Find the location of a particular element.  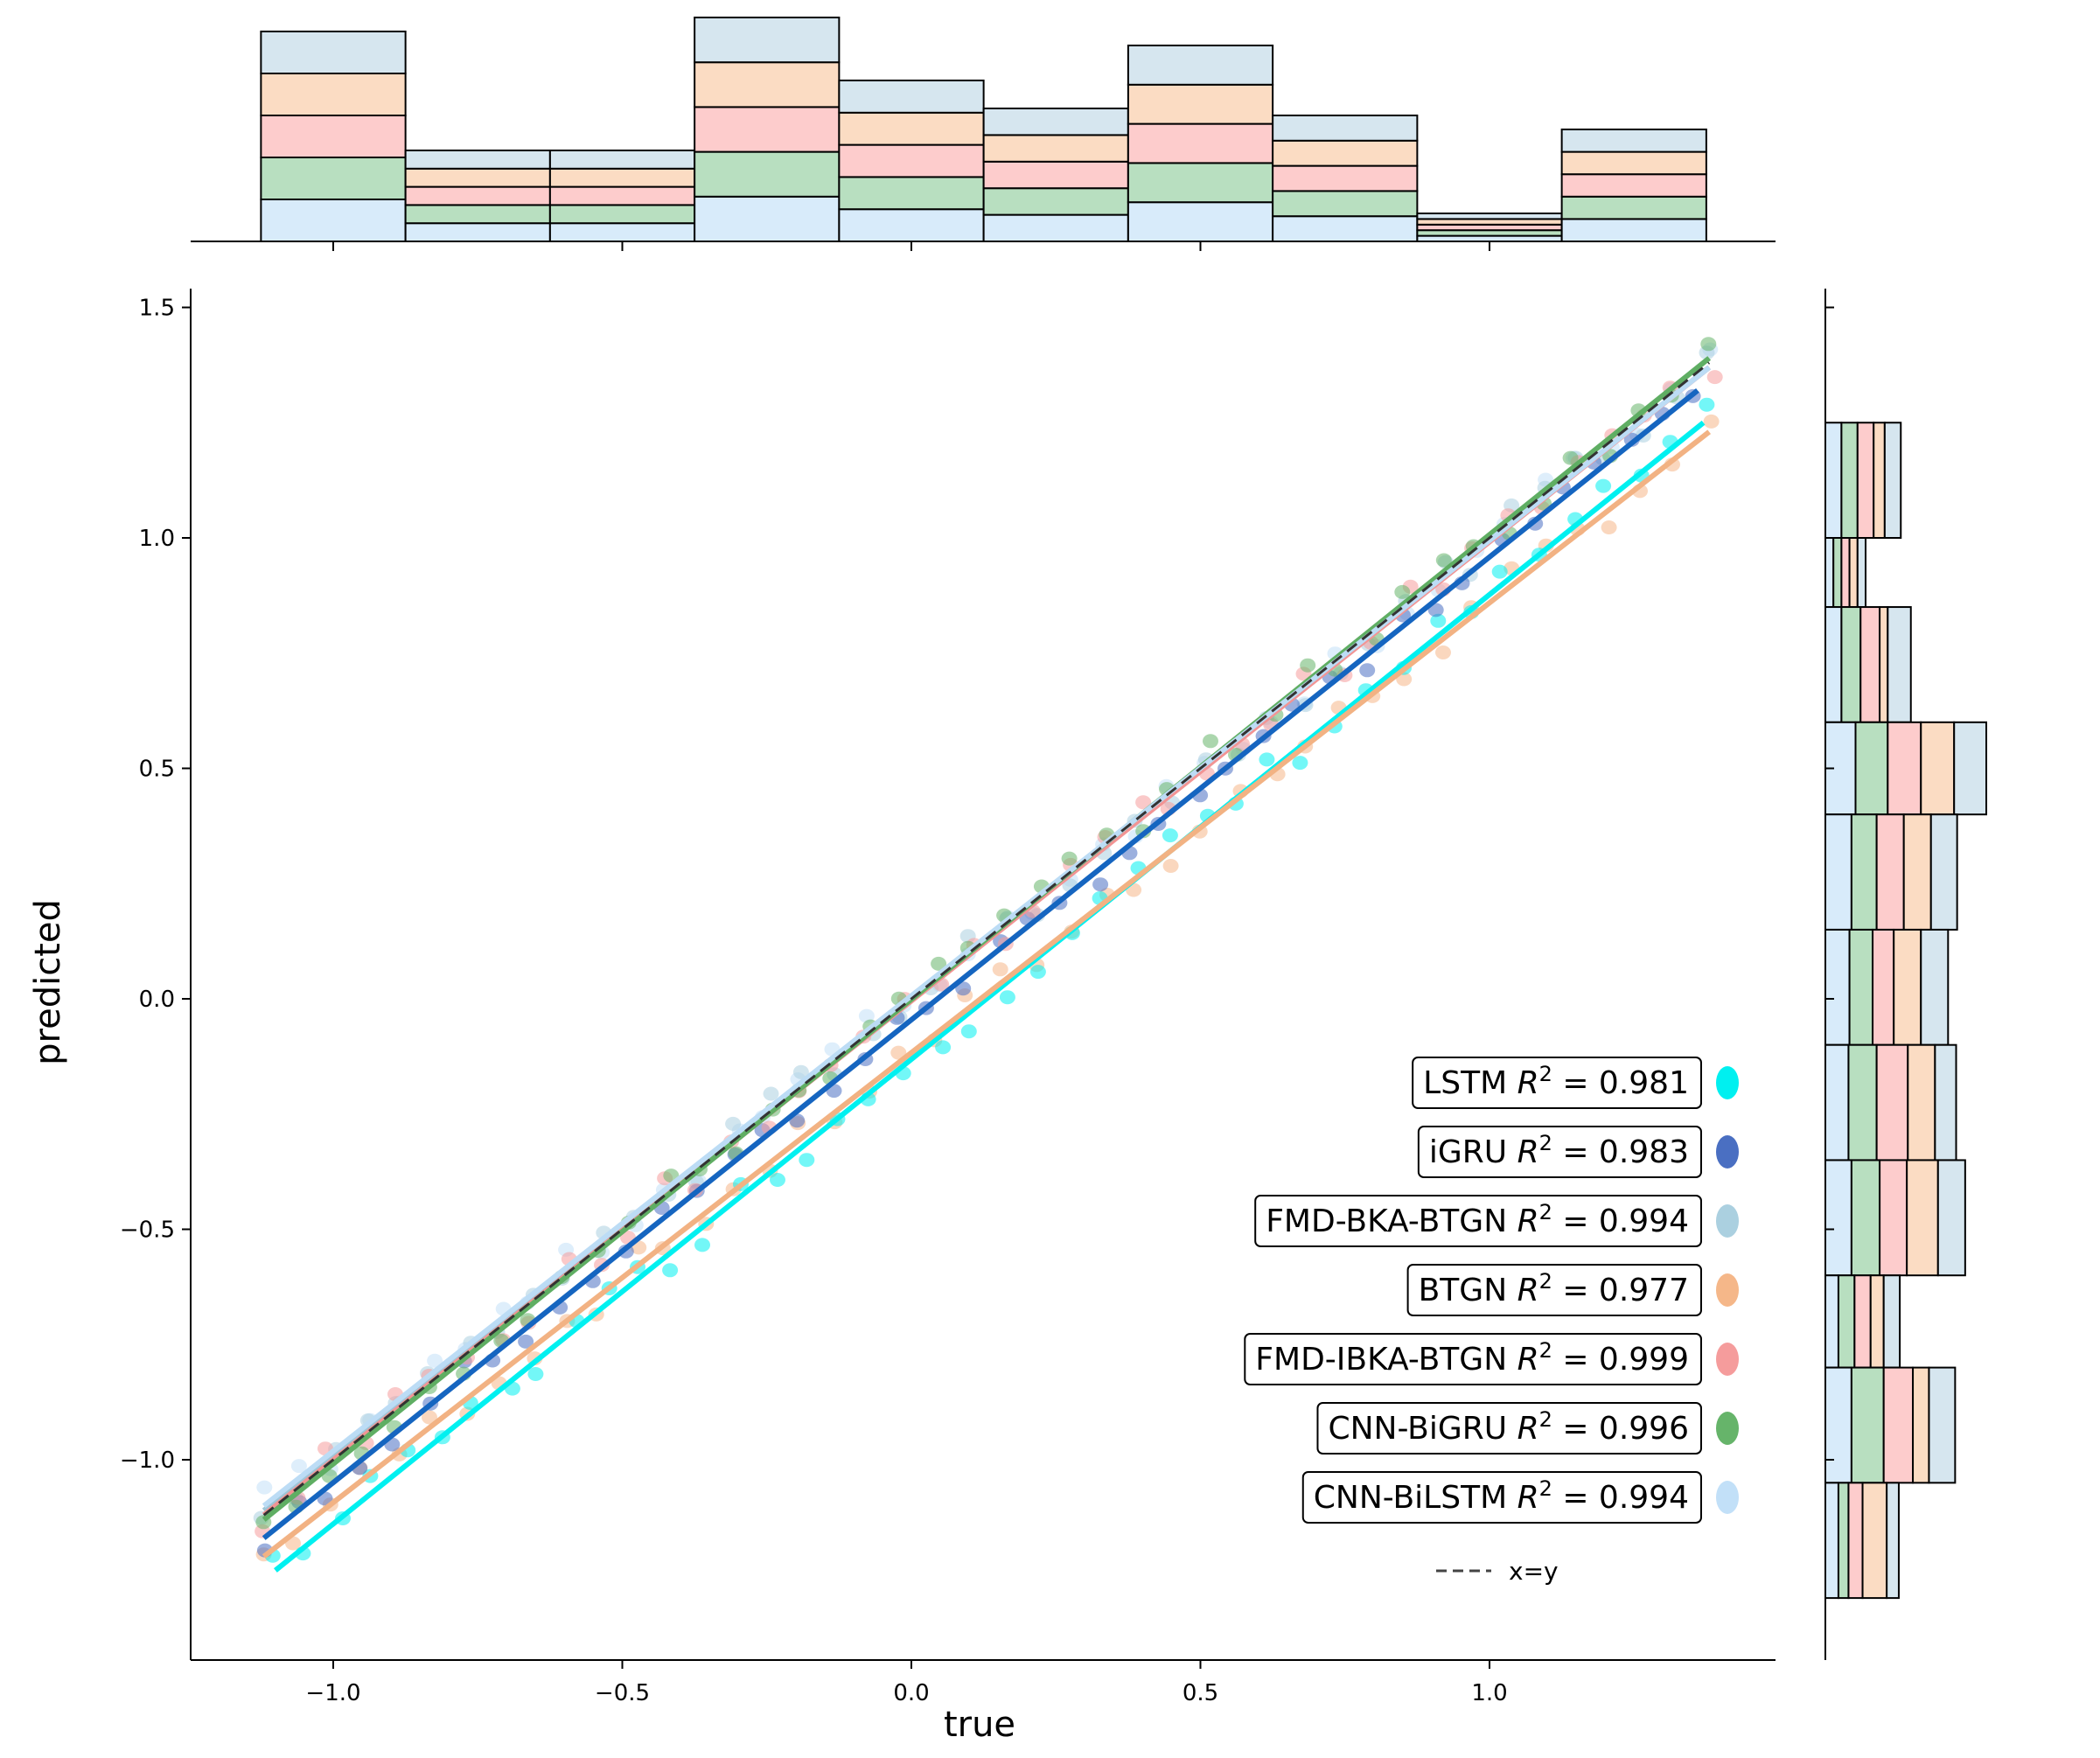

legend-entry-lstm: LSTM R2 = 0.981 is located at coordinates (1575, 1083).